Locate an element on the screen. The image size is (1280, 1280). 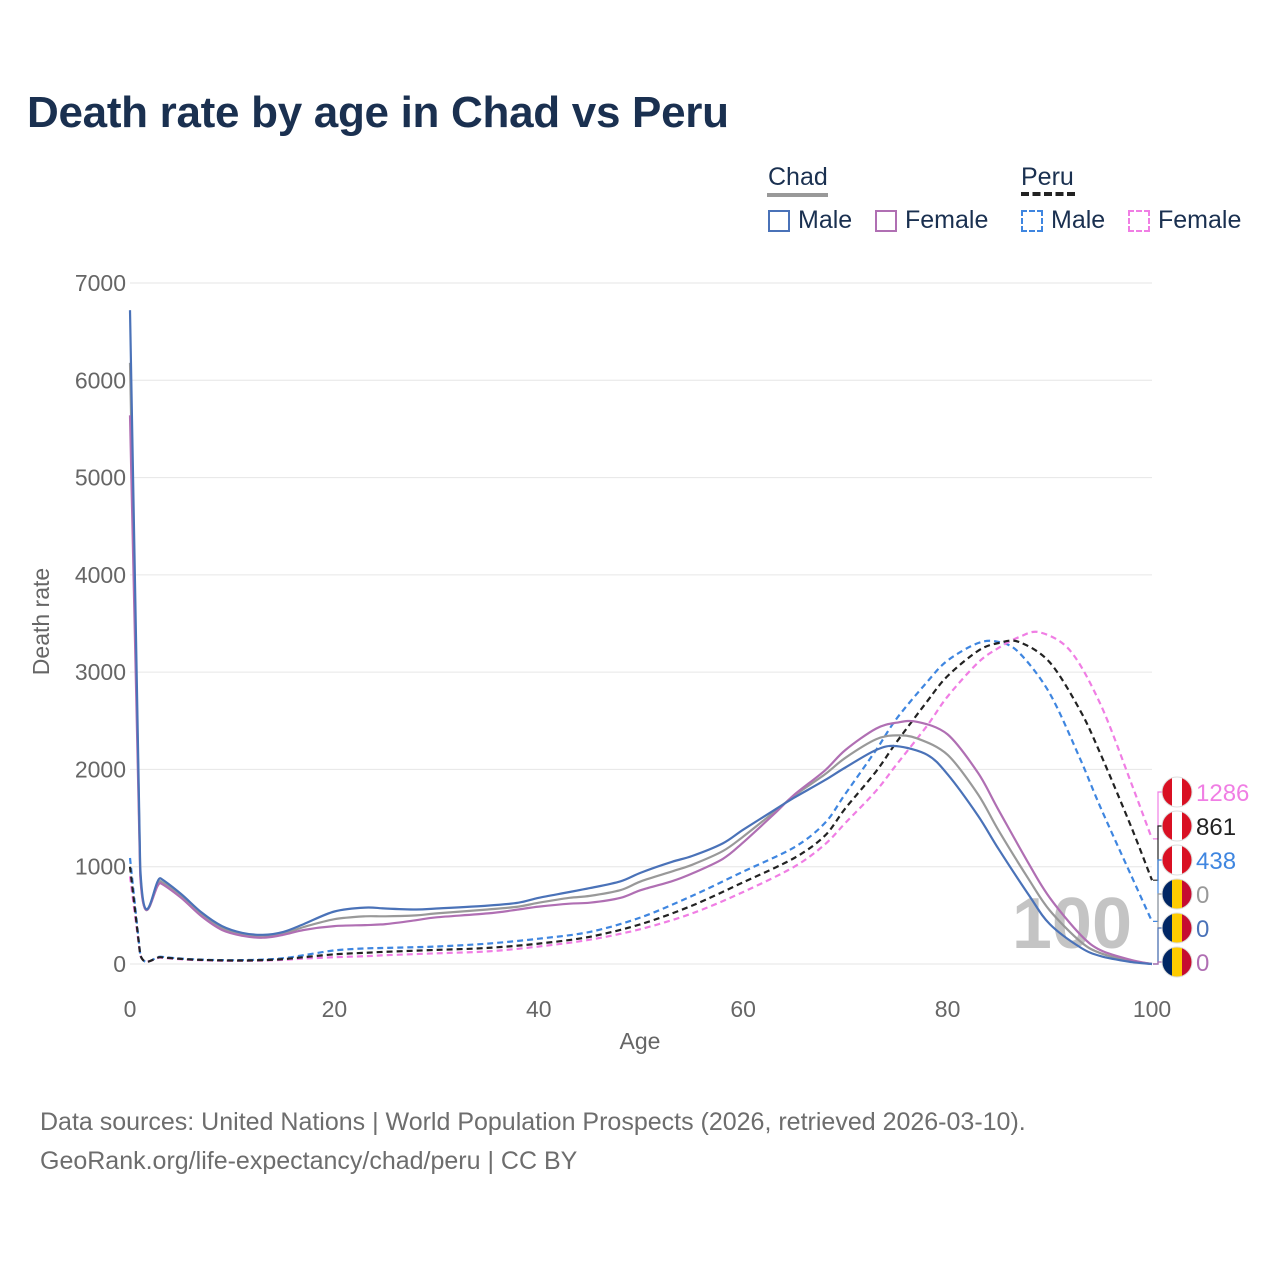
y-tick-label: 0 is located at coordinates (119, 964).